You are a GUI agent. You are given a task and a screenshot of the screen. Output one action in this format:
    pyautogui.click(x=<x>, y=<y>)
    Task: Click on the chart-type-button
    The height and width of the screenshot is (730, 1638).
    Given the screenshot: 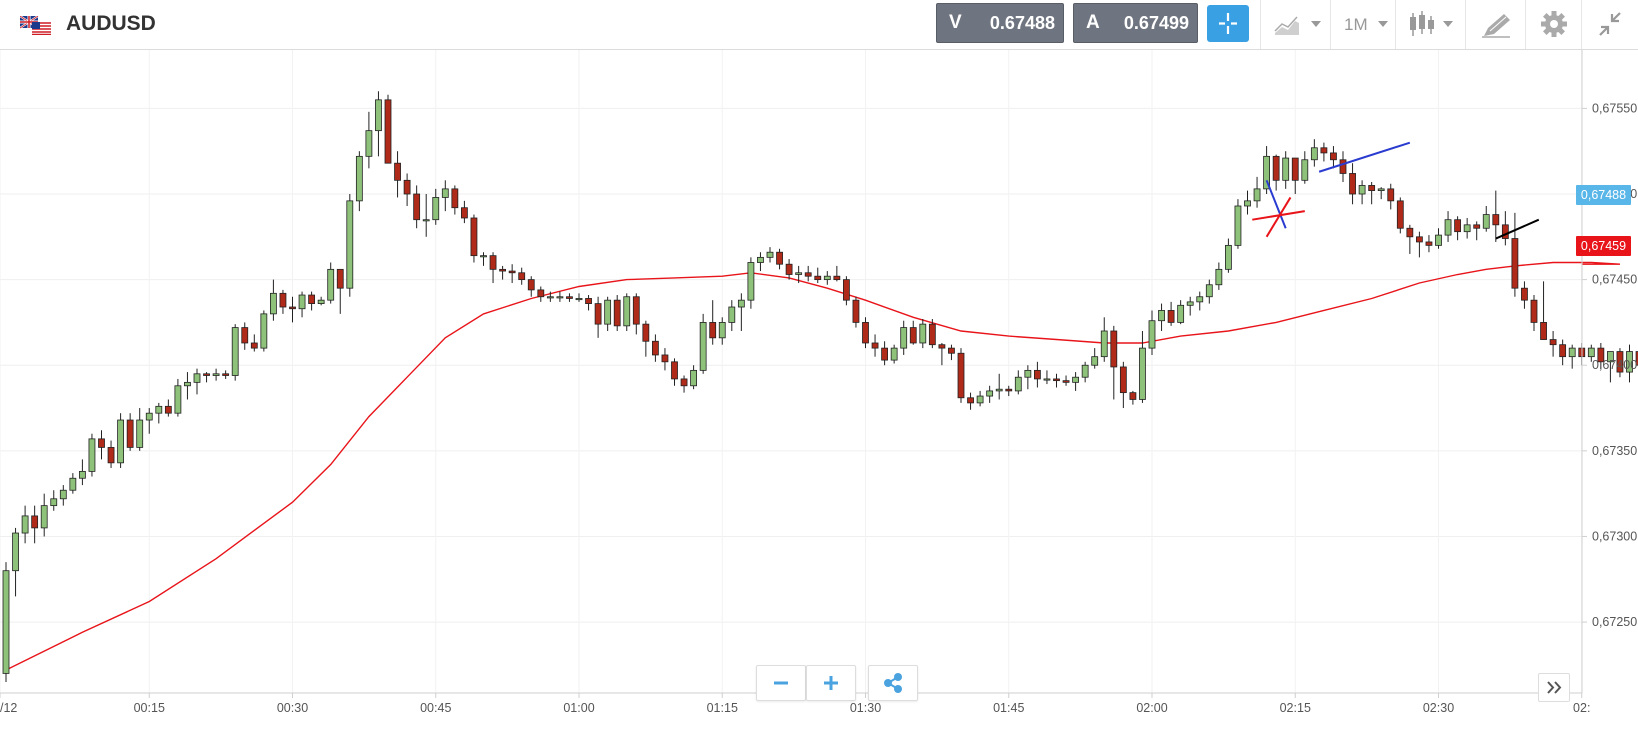 What is the action you would take?
    pyautogui.click(x=1295, y=24)
    